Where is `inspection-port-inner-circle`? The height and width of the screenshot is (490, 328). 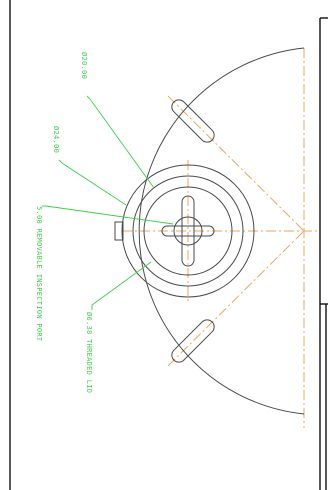
inspection-port-inner-circle is located at coordinates (188, 231).